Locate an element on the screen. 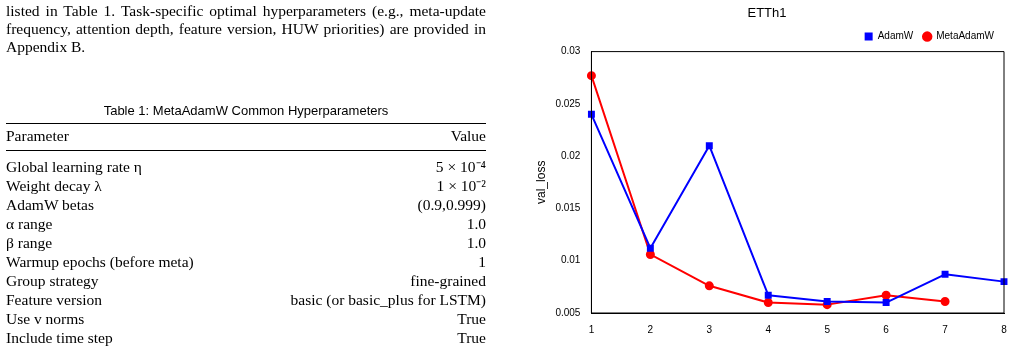 The width and height of the screenshot is (1014, 359). x-tick-label: 5 is located at coordinates (827, 329).